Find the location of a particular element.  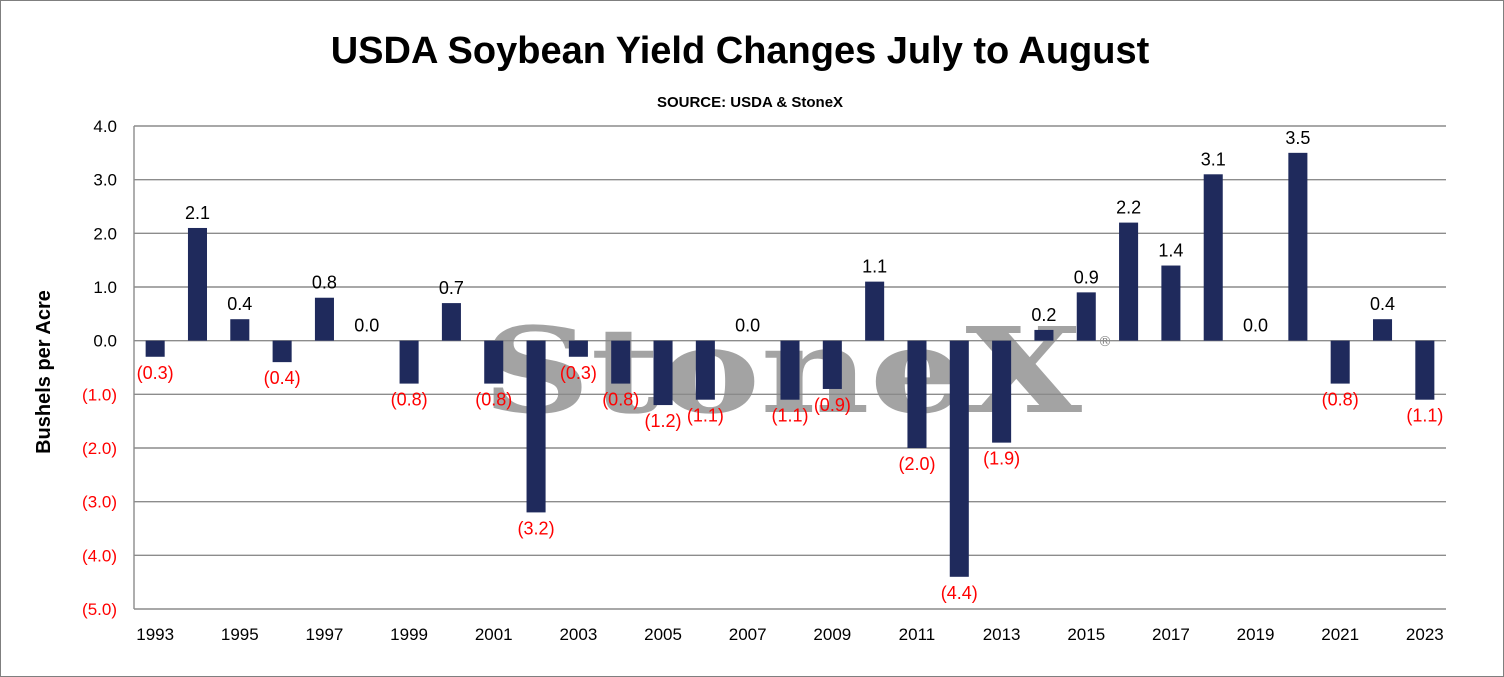

y-tick-label: (4.0) is located at coordinates (99, 555).